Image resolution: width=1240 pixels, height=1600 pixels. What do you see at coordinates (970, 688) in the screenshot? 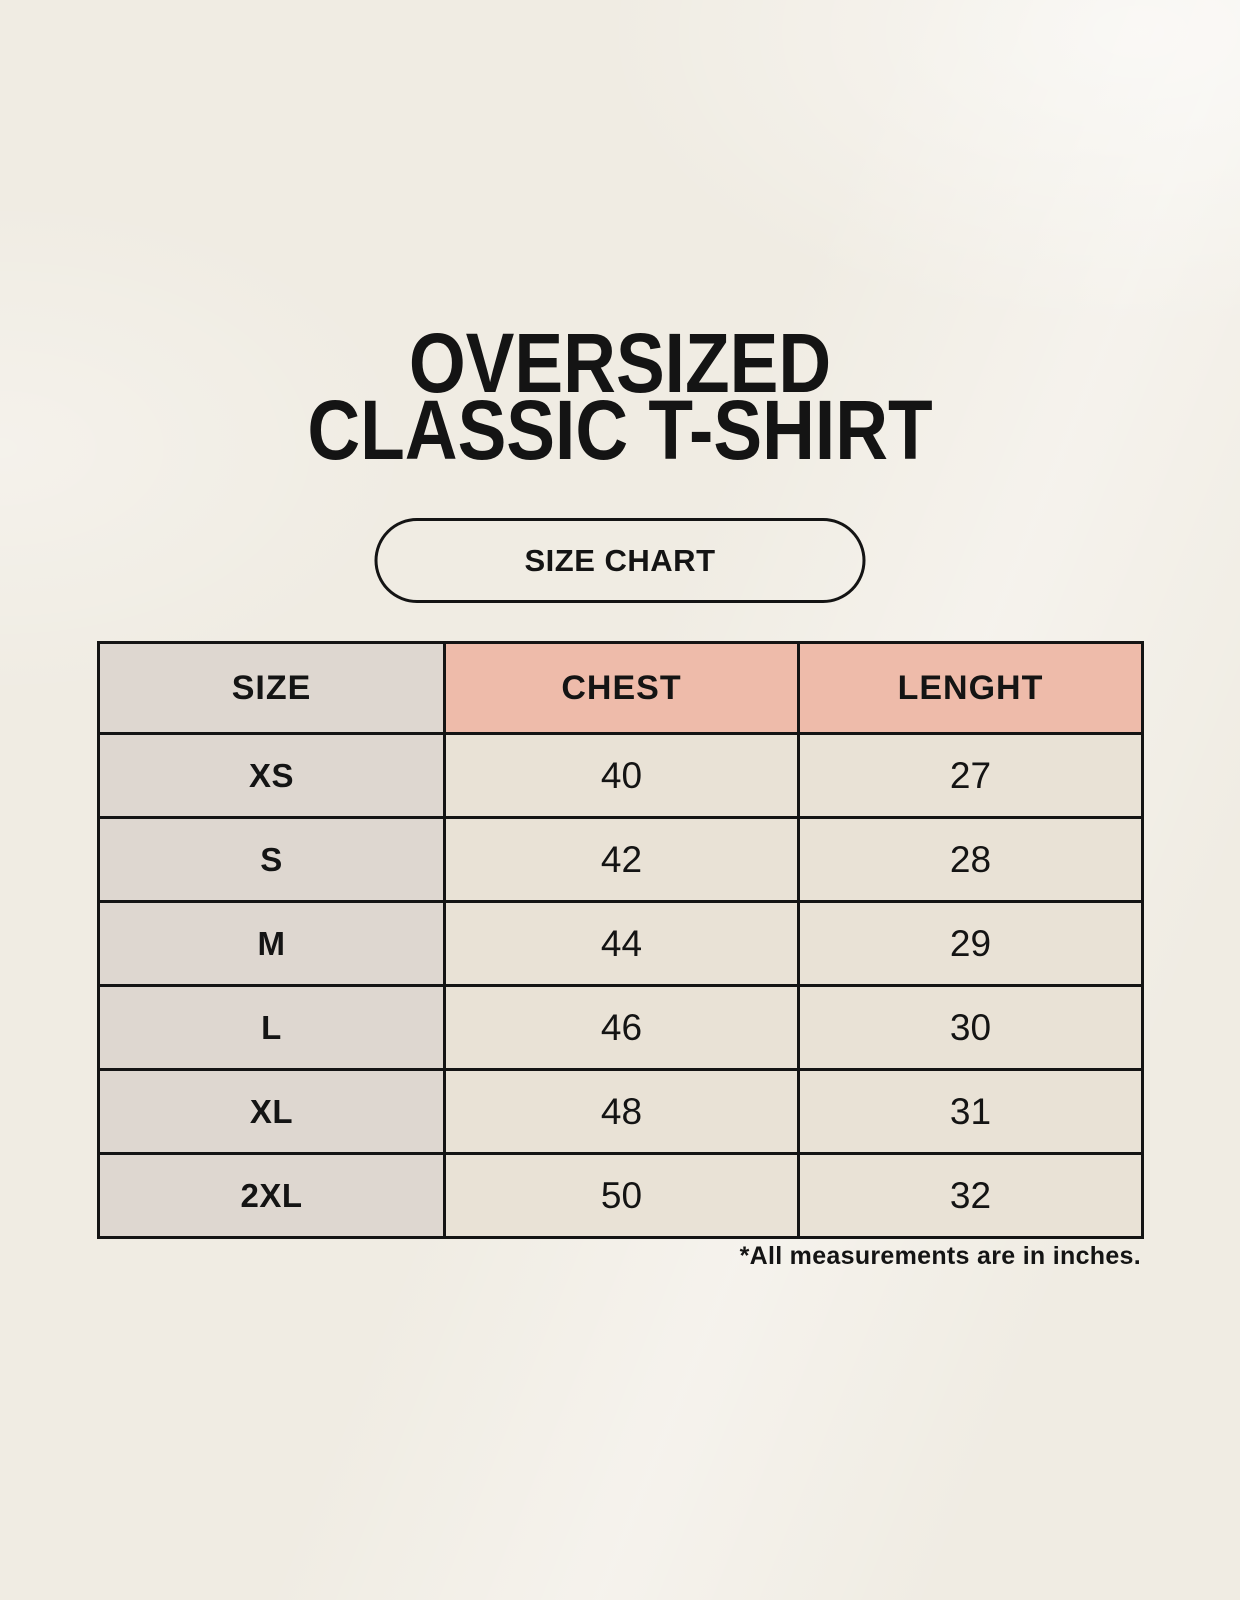
I see `column-header-length: LENGHT` at bounding box center [970, 688].